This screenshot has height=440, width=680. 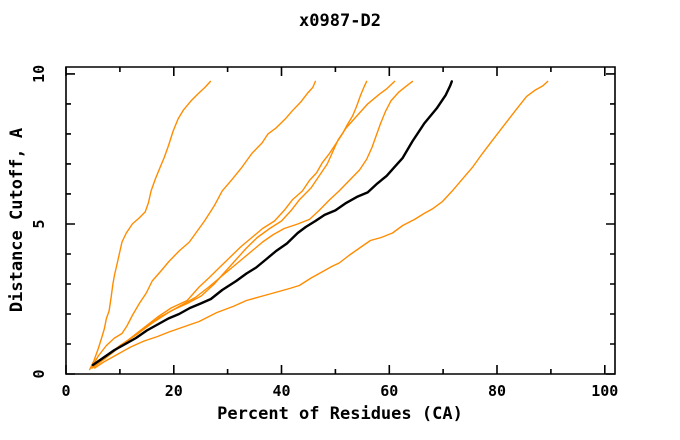 I want to click on chart-title: x0987-D2, so click(x=340, y=21).